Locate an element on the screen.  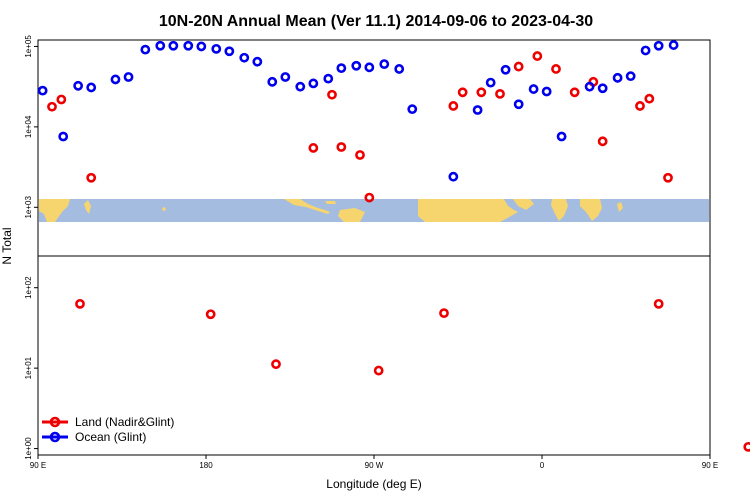
land-mass-philippines is located at coordinates (620, 207).